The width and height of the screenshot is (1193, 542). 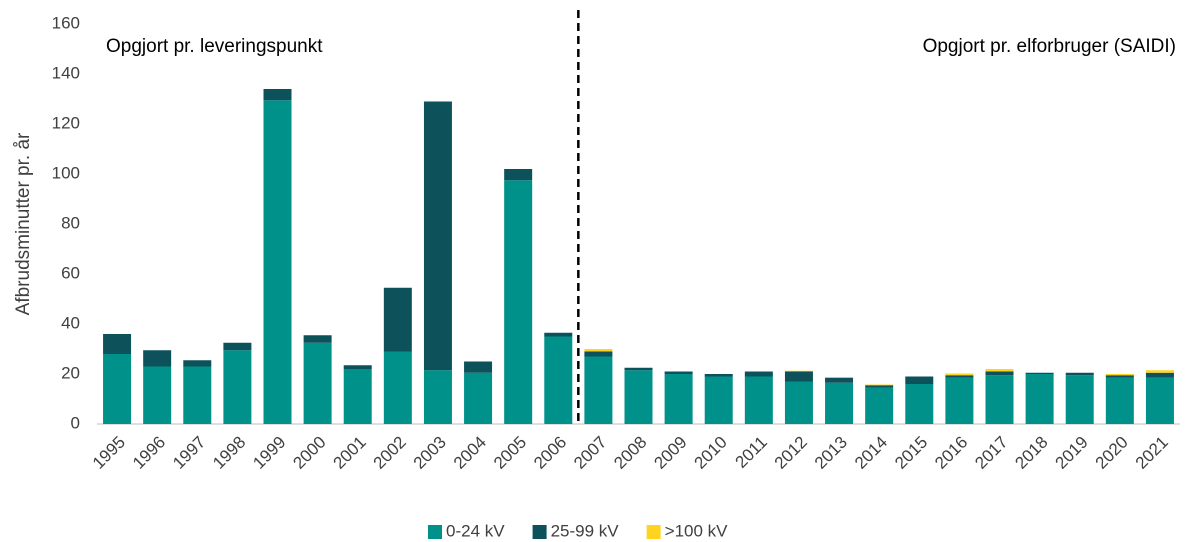 What do you see at coordinates (149, 453) in the screenshot?
I see `x-tick-label: 1996` at bounding box center [149, 453].